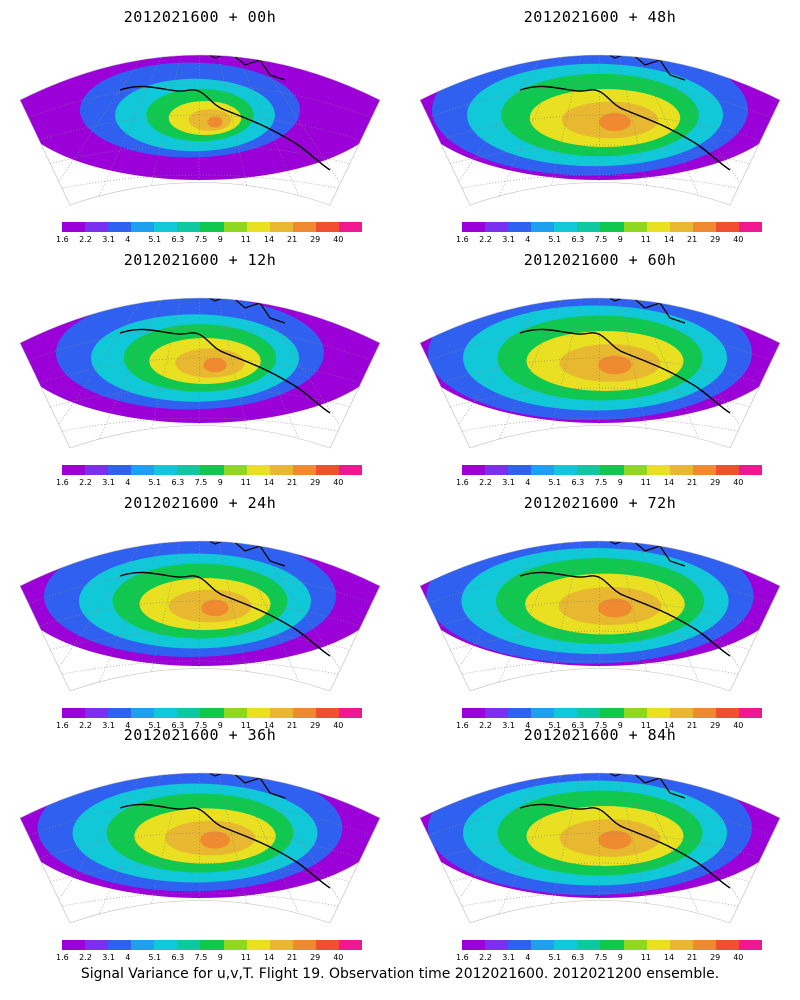 The width and height of the screenshot is (800, 1000). What do you see at coordinates (600, 503) in the screenshot?
I see `panel-title: 2012021600 + 72h` at bounding box center [600, 503].